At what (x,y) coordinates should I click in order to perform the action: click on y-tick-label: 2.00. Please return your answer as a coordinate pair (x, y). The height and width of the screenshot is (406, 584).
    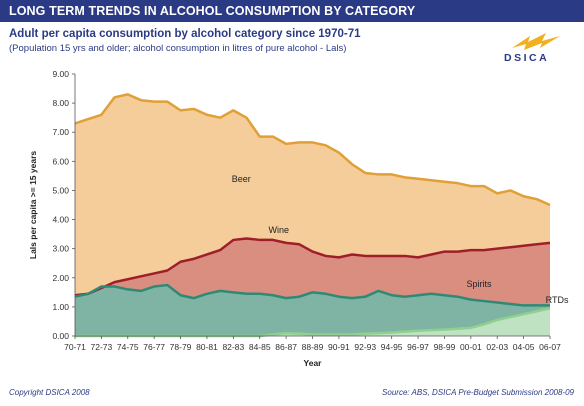
    Looking at the image, I should click on (60, 278).